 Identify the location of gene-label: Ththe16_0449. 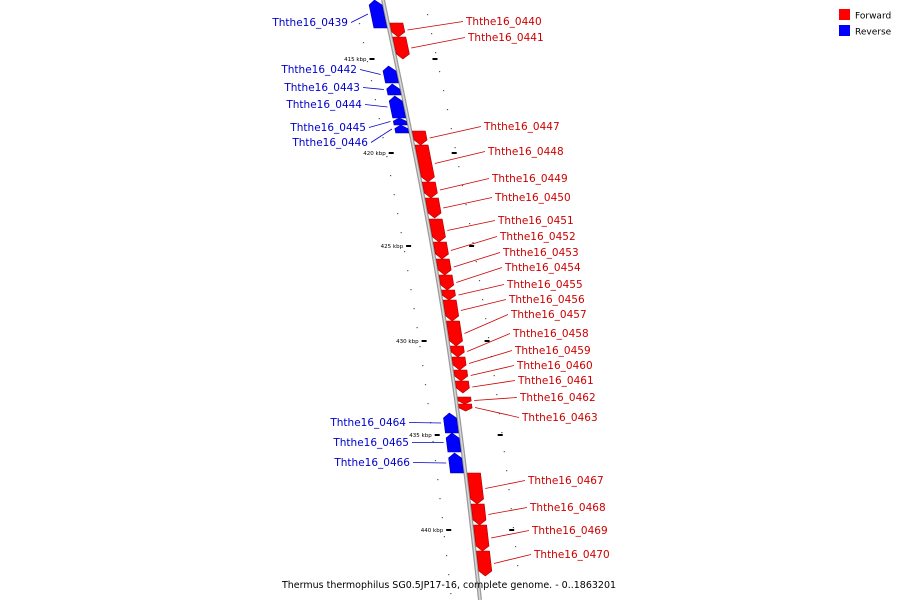
(529, 179).